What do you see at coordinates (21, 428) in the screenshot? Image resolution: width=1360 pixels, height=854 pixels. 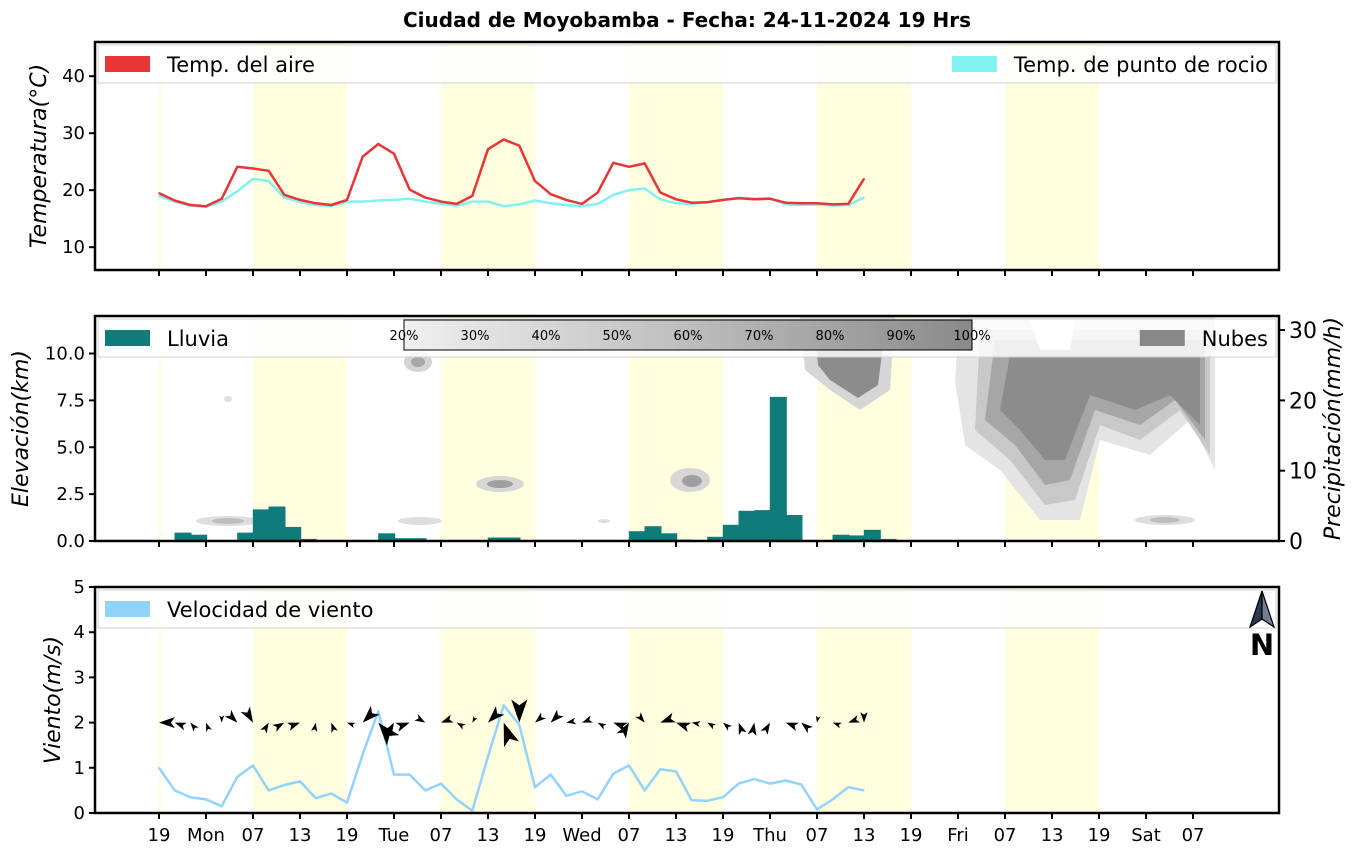 I see `y-axis-label-elevation: Elevación(km)` at bounding box center [21, 428].